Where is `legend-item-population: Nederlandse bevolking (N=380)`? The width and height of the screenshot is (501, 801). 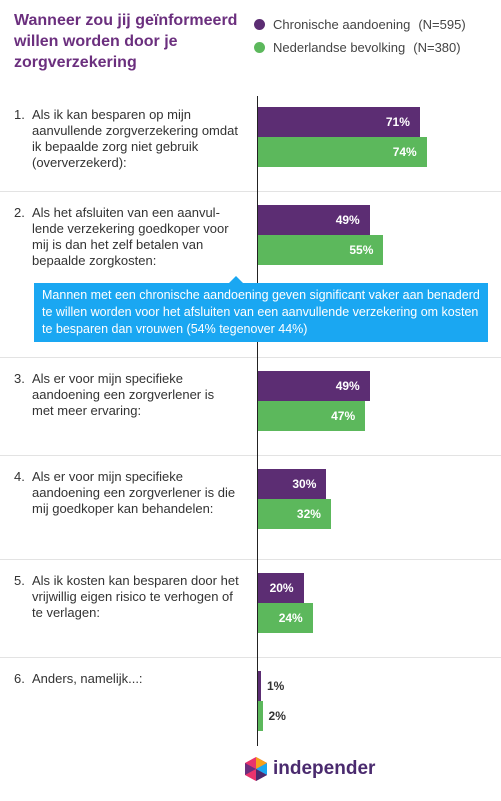
legend-item-population: Nederlandse bevolking (N=380) is located at coordinates (360, 47).